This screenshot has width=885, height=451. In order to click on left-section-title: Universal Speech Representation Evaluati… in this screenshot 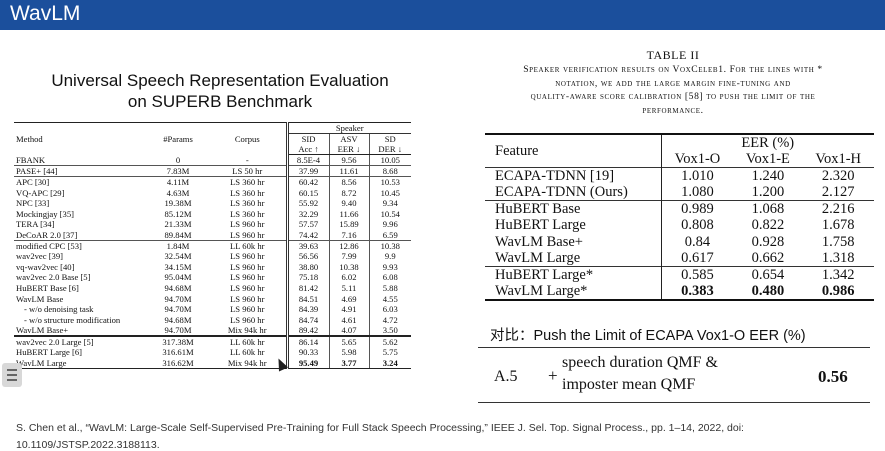, I will do `click(220, 91)`.